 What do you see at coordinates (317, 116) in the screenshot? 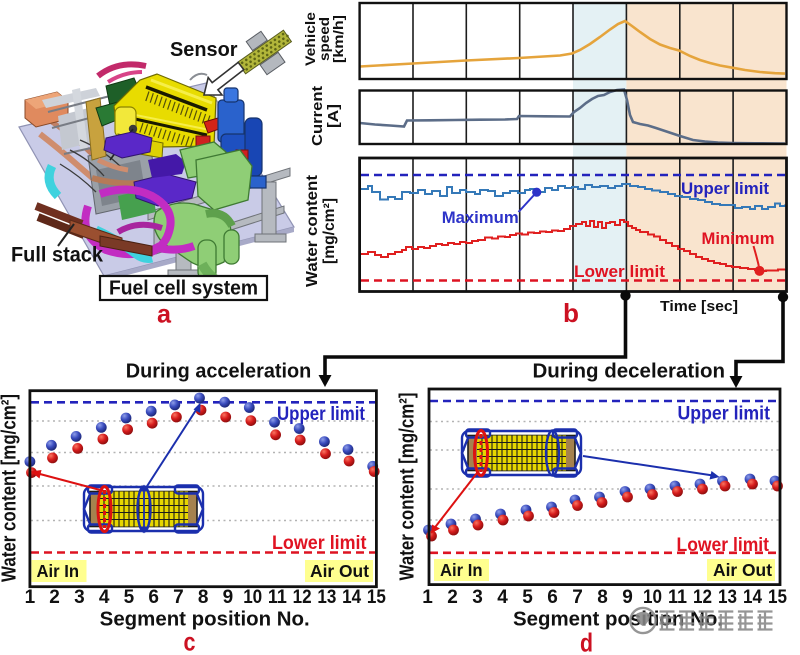
I see `svg-text: Current` at bounding box center [317, 116].